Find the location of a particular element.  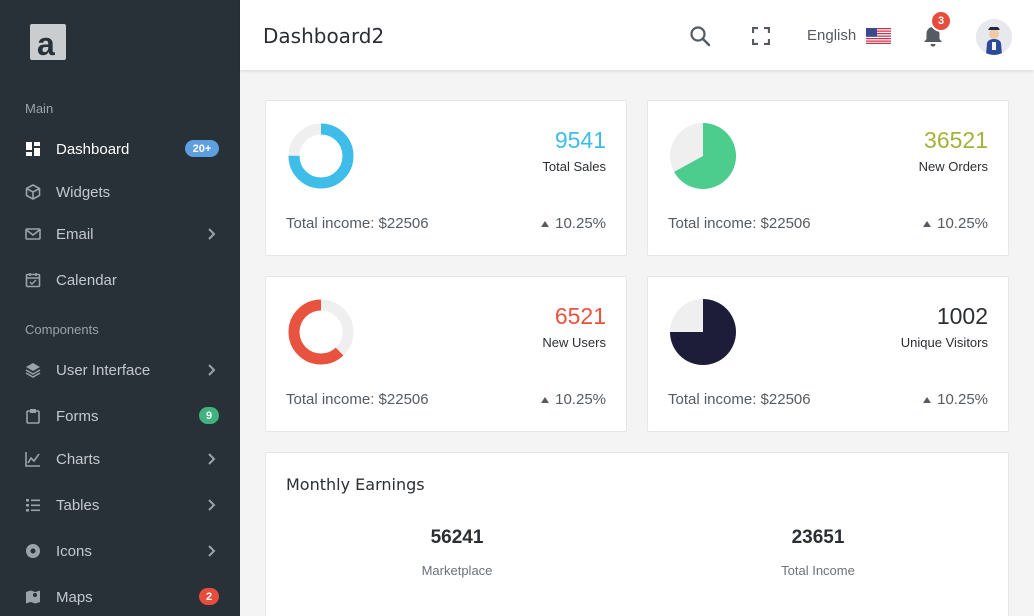

sidebar-item-email: Email is located at coordinates (120, 234).